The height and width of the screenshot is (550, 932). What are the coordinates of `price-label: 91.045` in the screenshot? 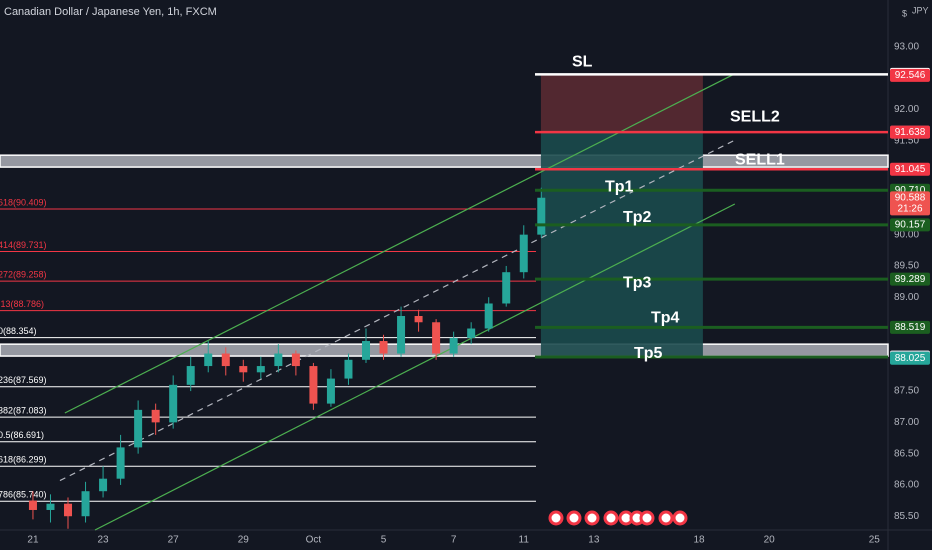 It's located at (910, 169).